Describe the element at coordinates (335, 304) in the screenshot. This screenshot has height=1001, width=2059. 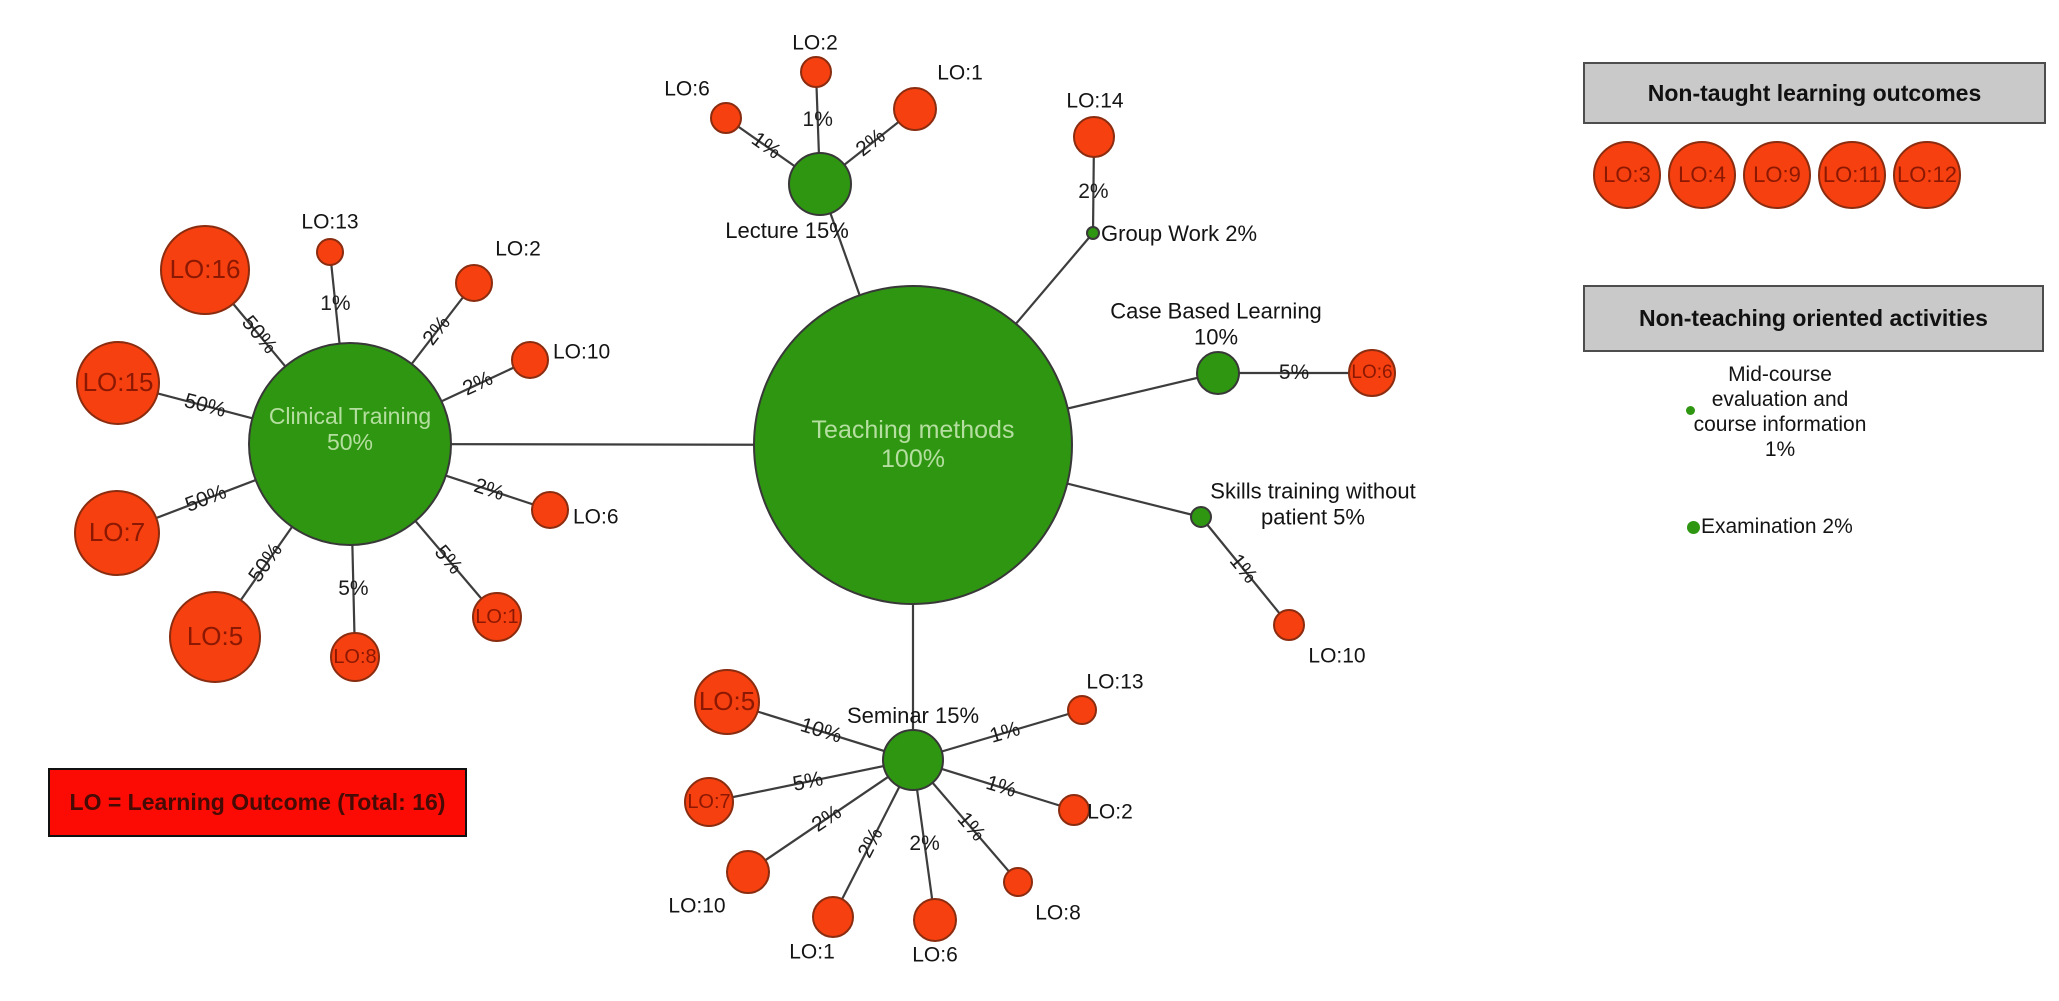
I see `edge-label-clinical-c_lo13: 1%` at that location.